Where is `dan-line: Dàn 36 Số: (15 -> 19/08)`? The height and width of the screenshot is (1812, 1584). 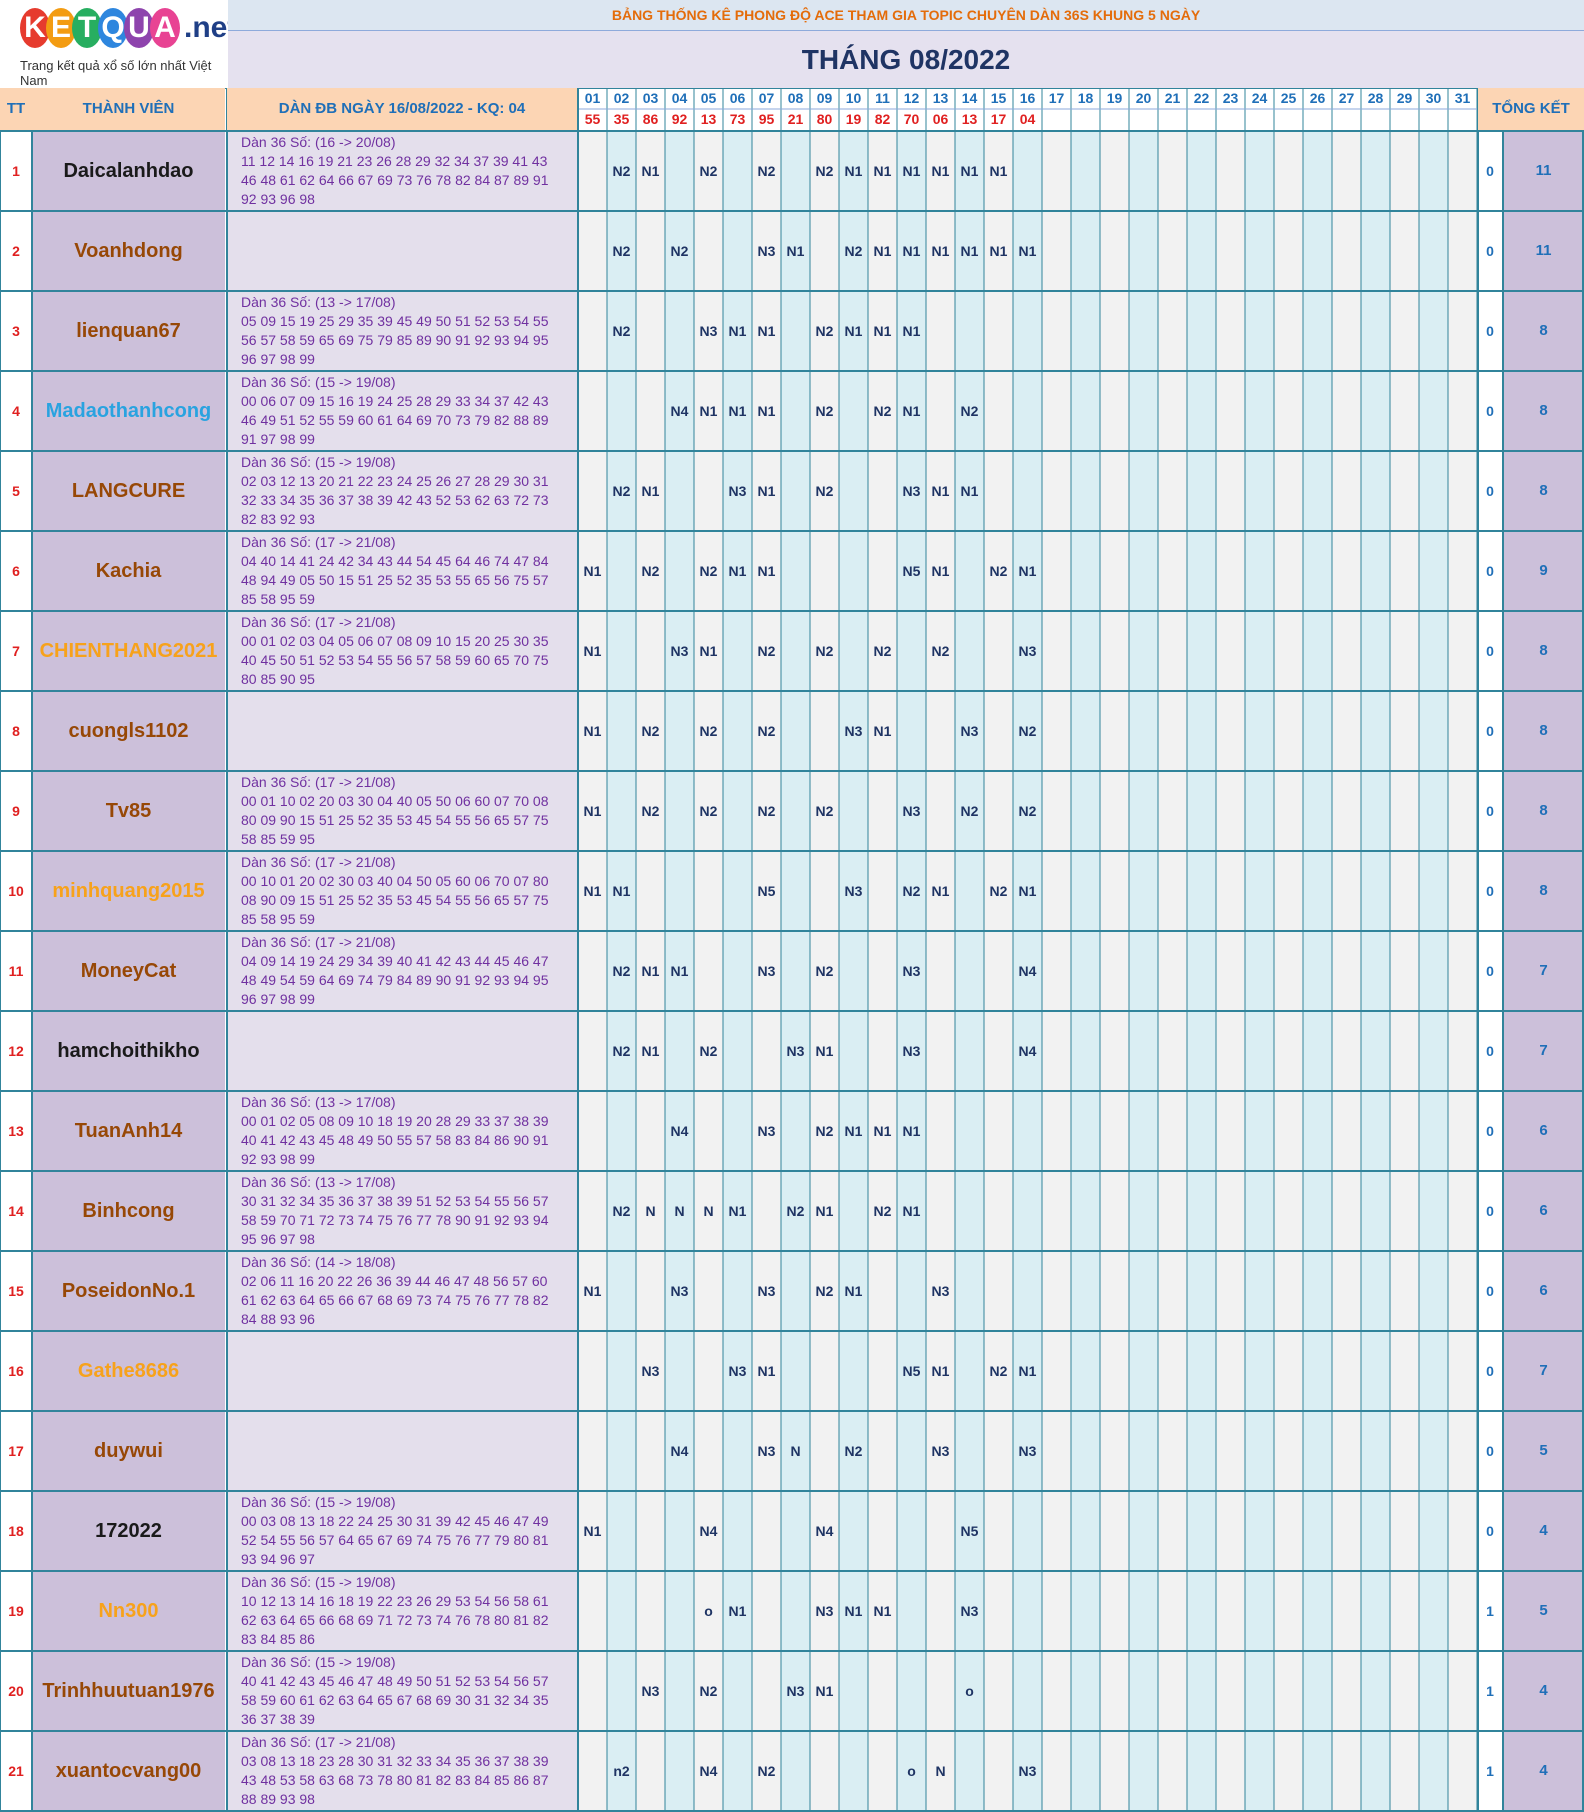
dan-line: Dàn 36 Số: (15 -> 19/08) is located at coordinates (318, 1582).